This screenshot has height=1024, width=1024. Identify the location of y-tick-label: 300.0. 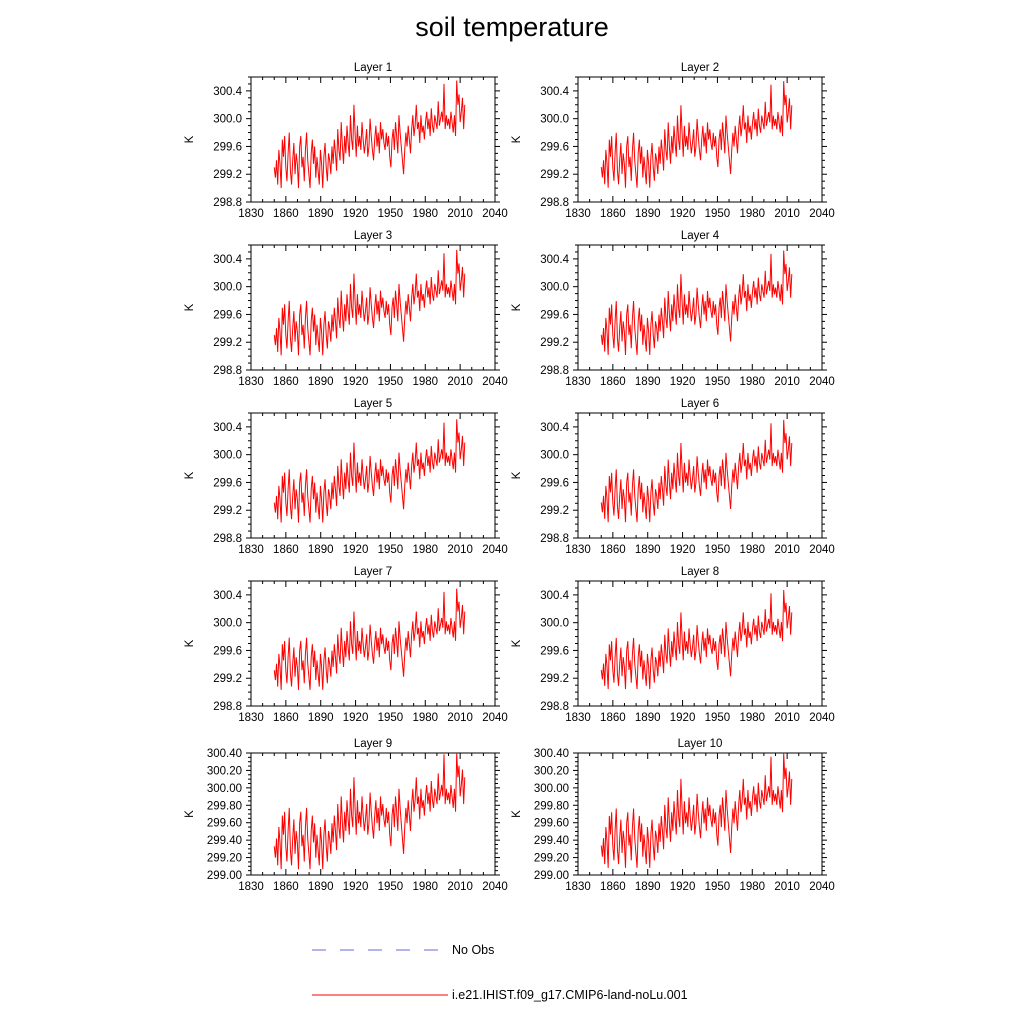
(227, 288).